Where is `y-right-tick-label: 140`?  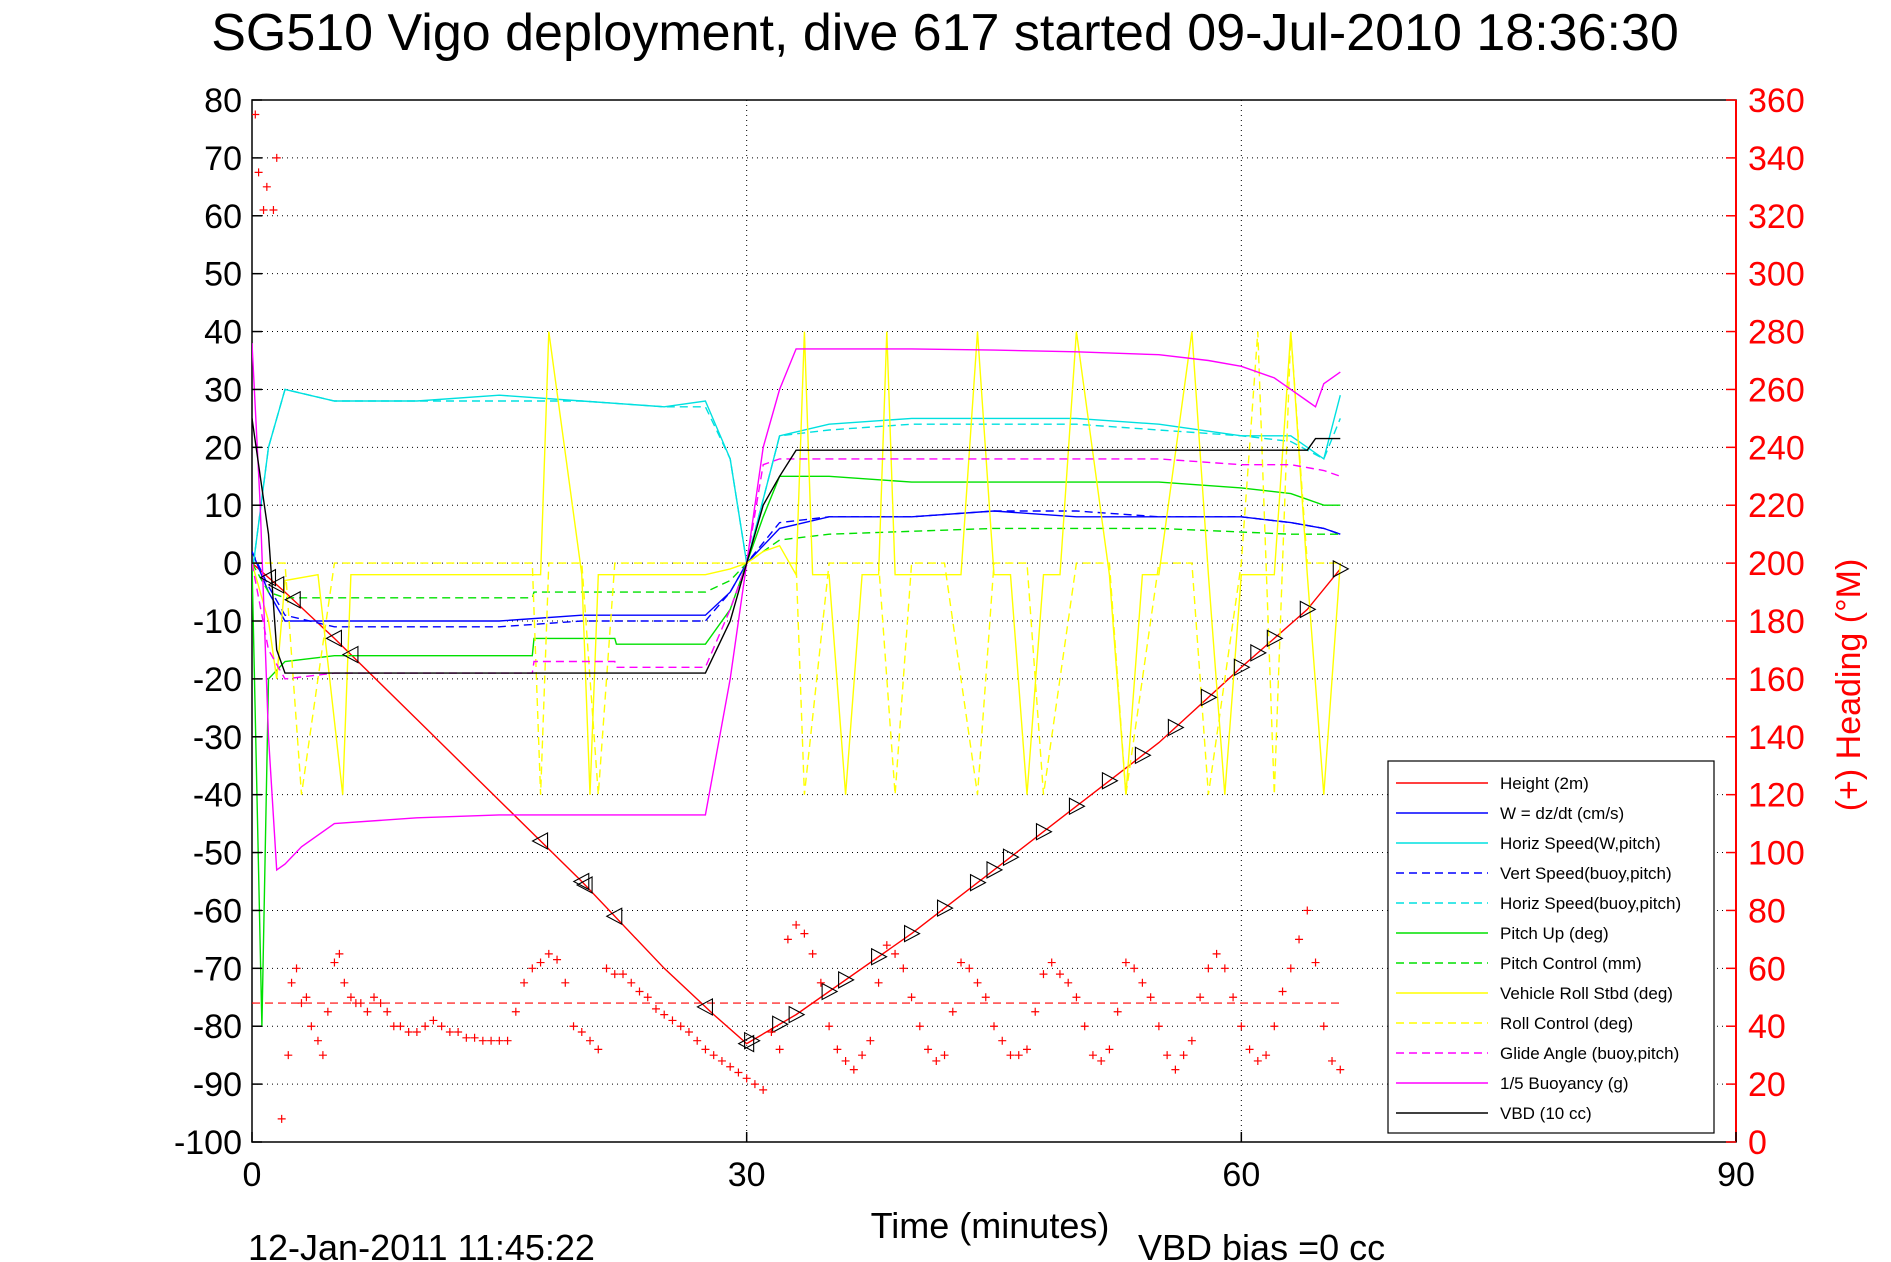
y-right-tick-label: 140 is located at coordinates (1776, 738).